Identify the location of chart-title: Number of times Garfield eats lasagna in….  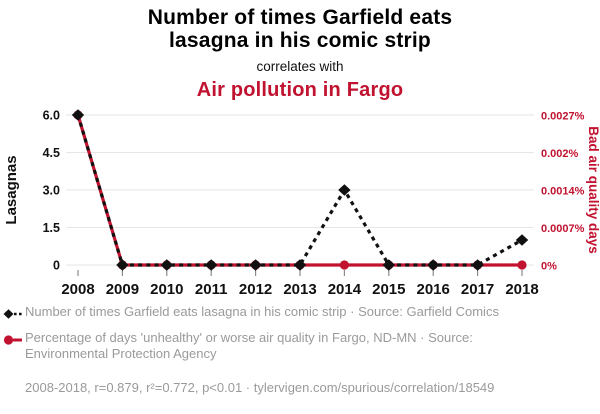
(300, 29).